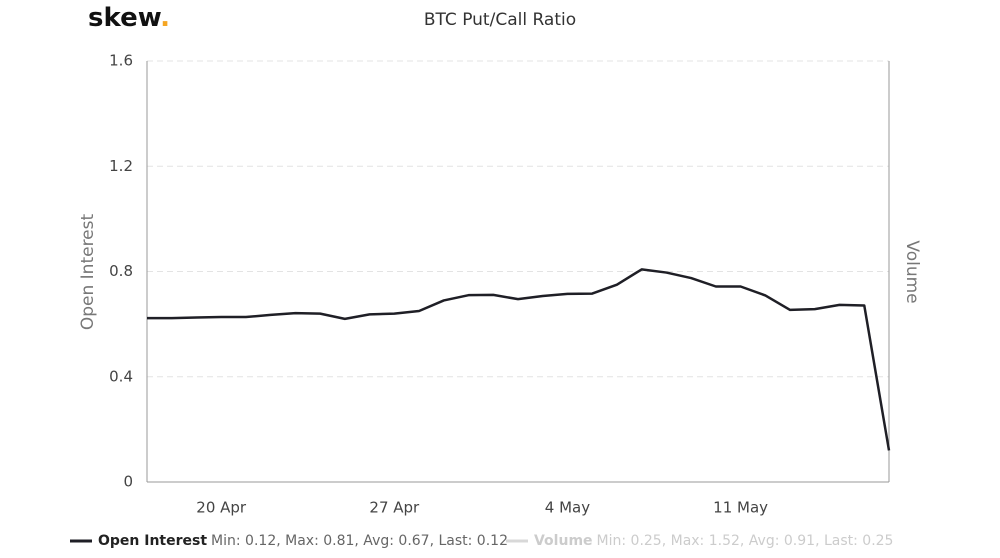 The image size is (1000, 558). What do you see at coordinates (563, 541) in the screenshot?
I see `legend-name: Volume` at bounding box center [563, 541].